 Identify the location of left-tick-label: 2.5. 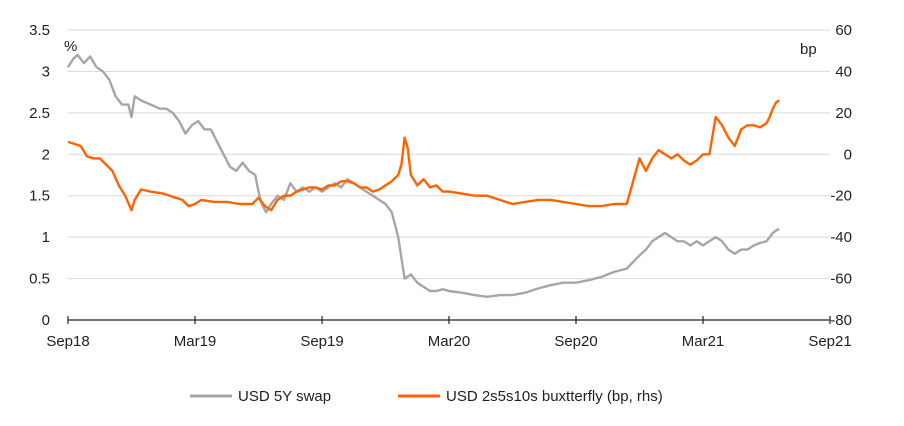
(39, 113).